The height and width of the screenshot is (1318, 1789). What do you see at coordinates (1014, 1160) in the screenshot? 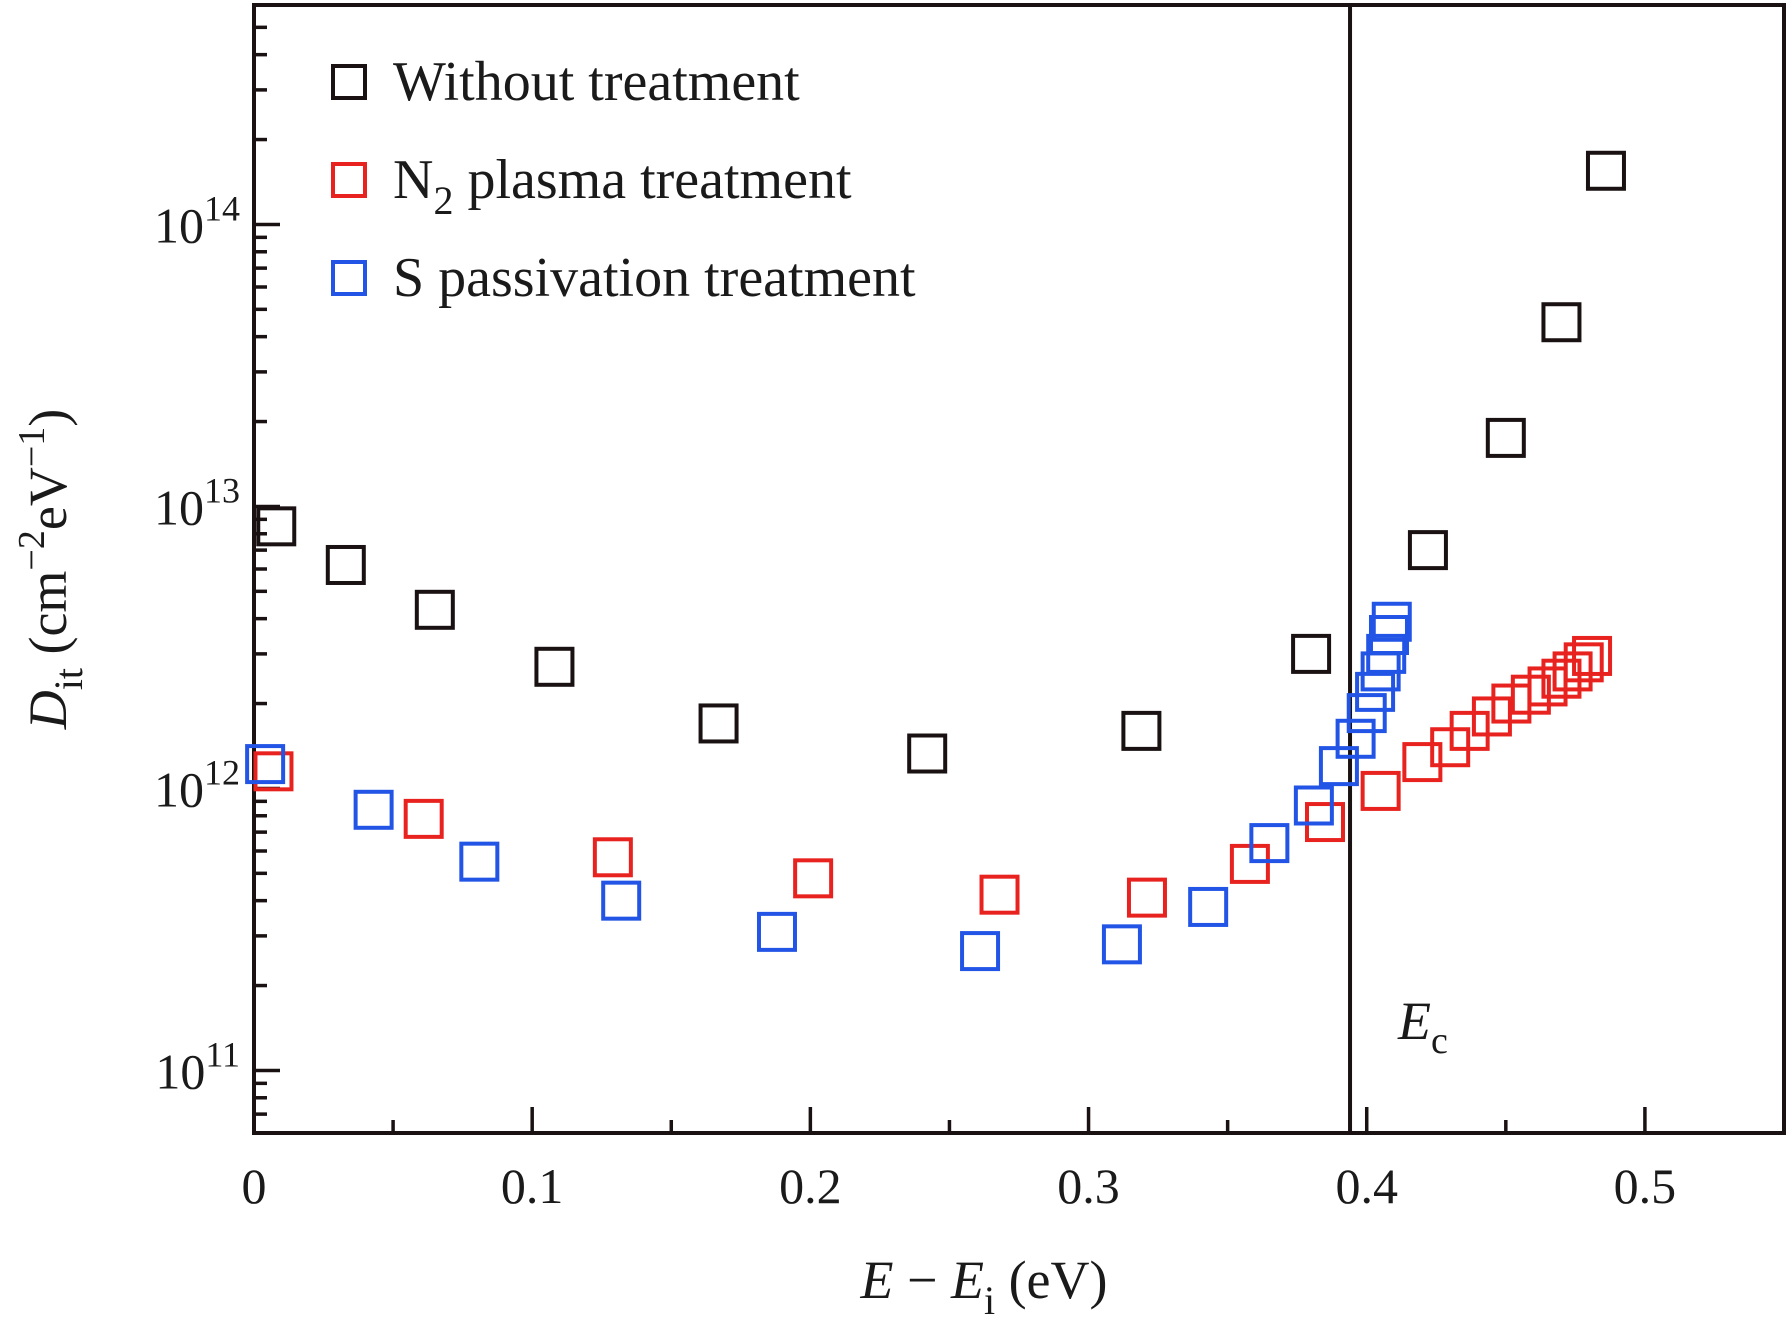
I see `x-axis-ticks: 0 0.1 0.2 0.3 0.4 0.5` at bounding box center [1014, 1160].